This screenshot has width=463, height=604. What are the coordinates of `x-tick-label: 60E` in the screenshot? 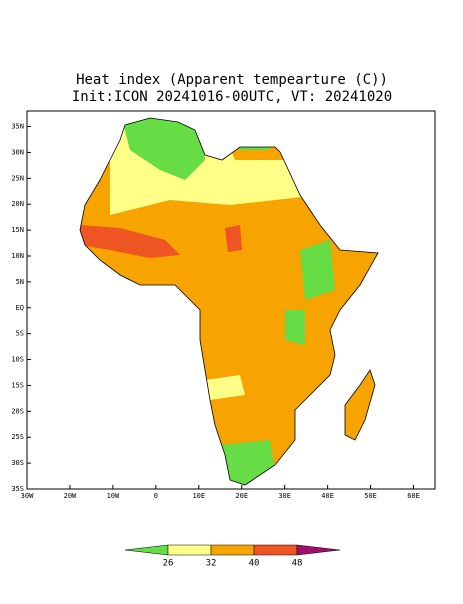 It's located at (413, 496).